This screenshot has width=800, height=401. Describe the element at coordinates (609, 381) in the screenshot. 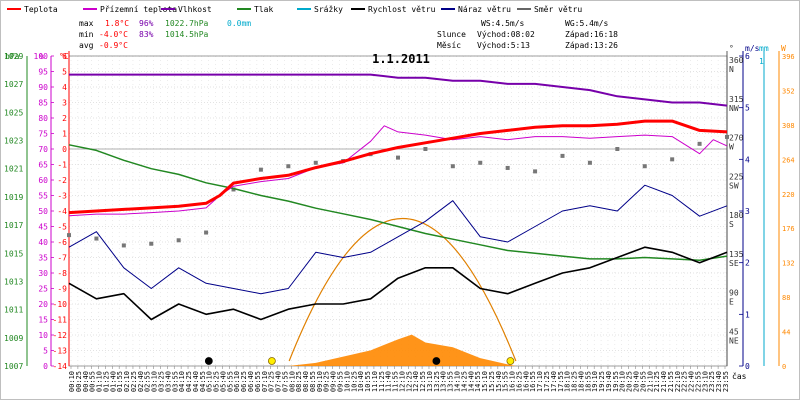

I see `x-tick-label: 19:40` at that location.